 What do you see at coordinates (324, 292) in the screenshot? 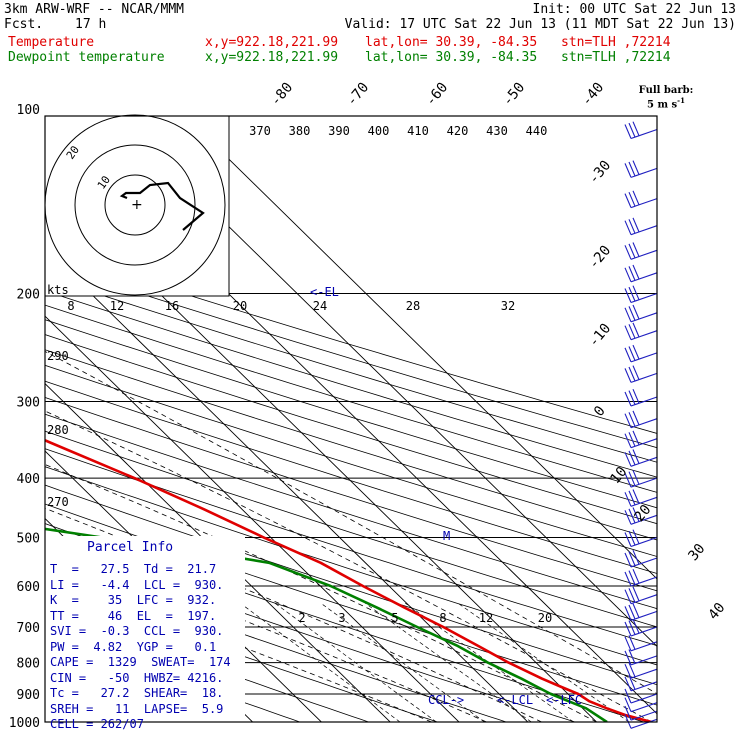
I see `el-marker: <-EL` at bounding box center [324, 292].